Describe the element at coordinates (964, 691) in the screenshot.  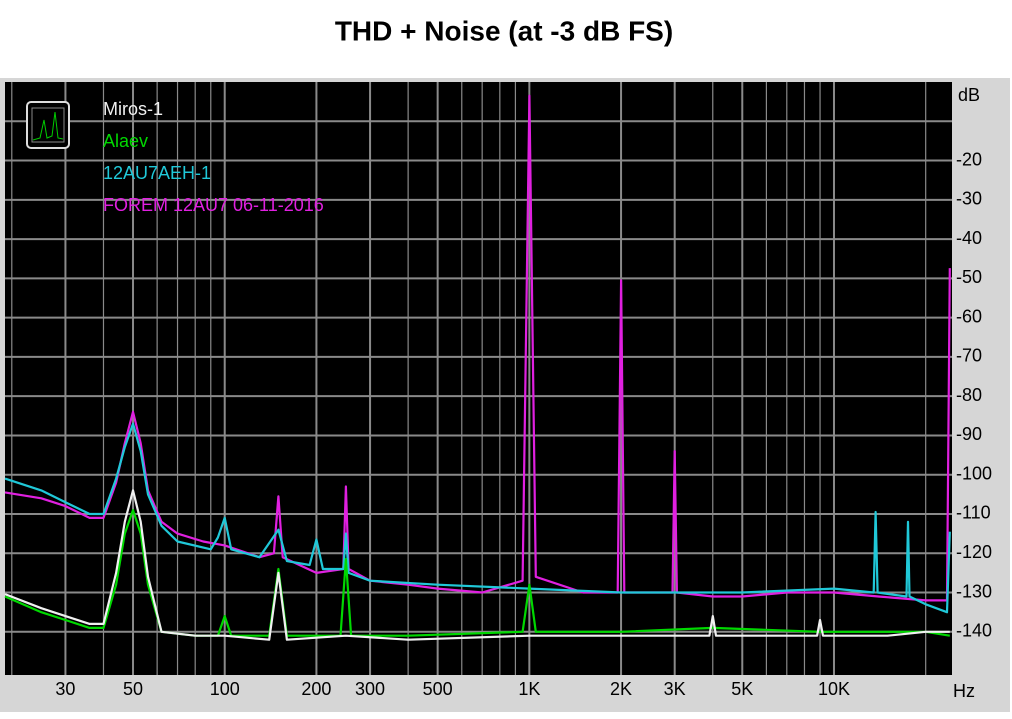
I see `x-unit: Hz` at that location.